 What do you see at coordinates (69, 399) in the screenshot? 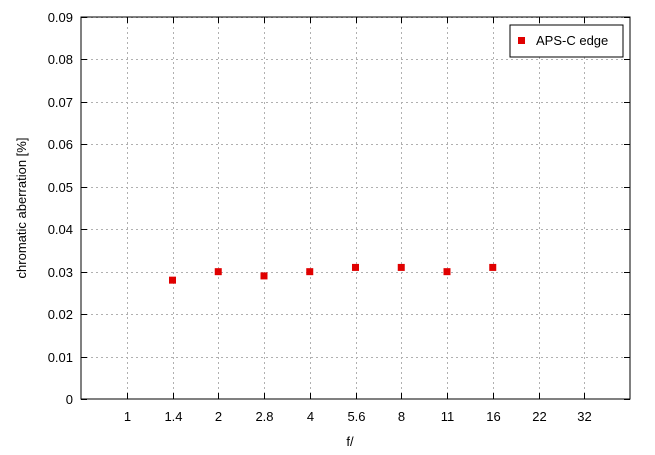
I see `y-tick-label: 0` at bounding box center [69, 399].